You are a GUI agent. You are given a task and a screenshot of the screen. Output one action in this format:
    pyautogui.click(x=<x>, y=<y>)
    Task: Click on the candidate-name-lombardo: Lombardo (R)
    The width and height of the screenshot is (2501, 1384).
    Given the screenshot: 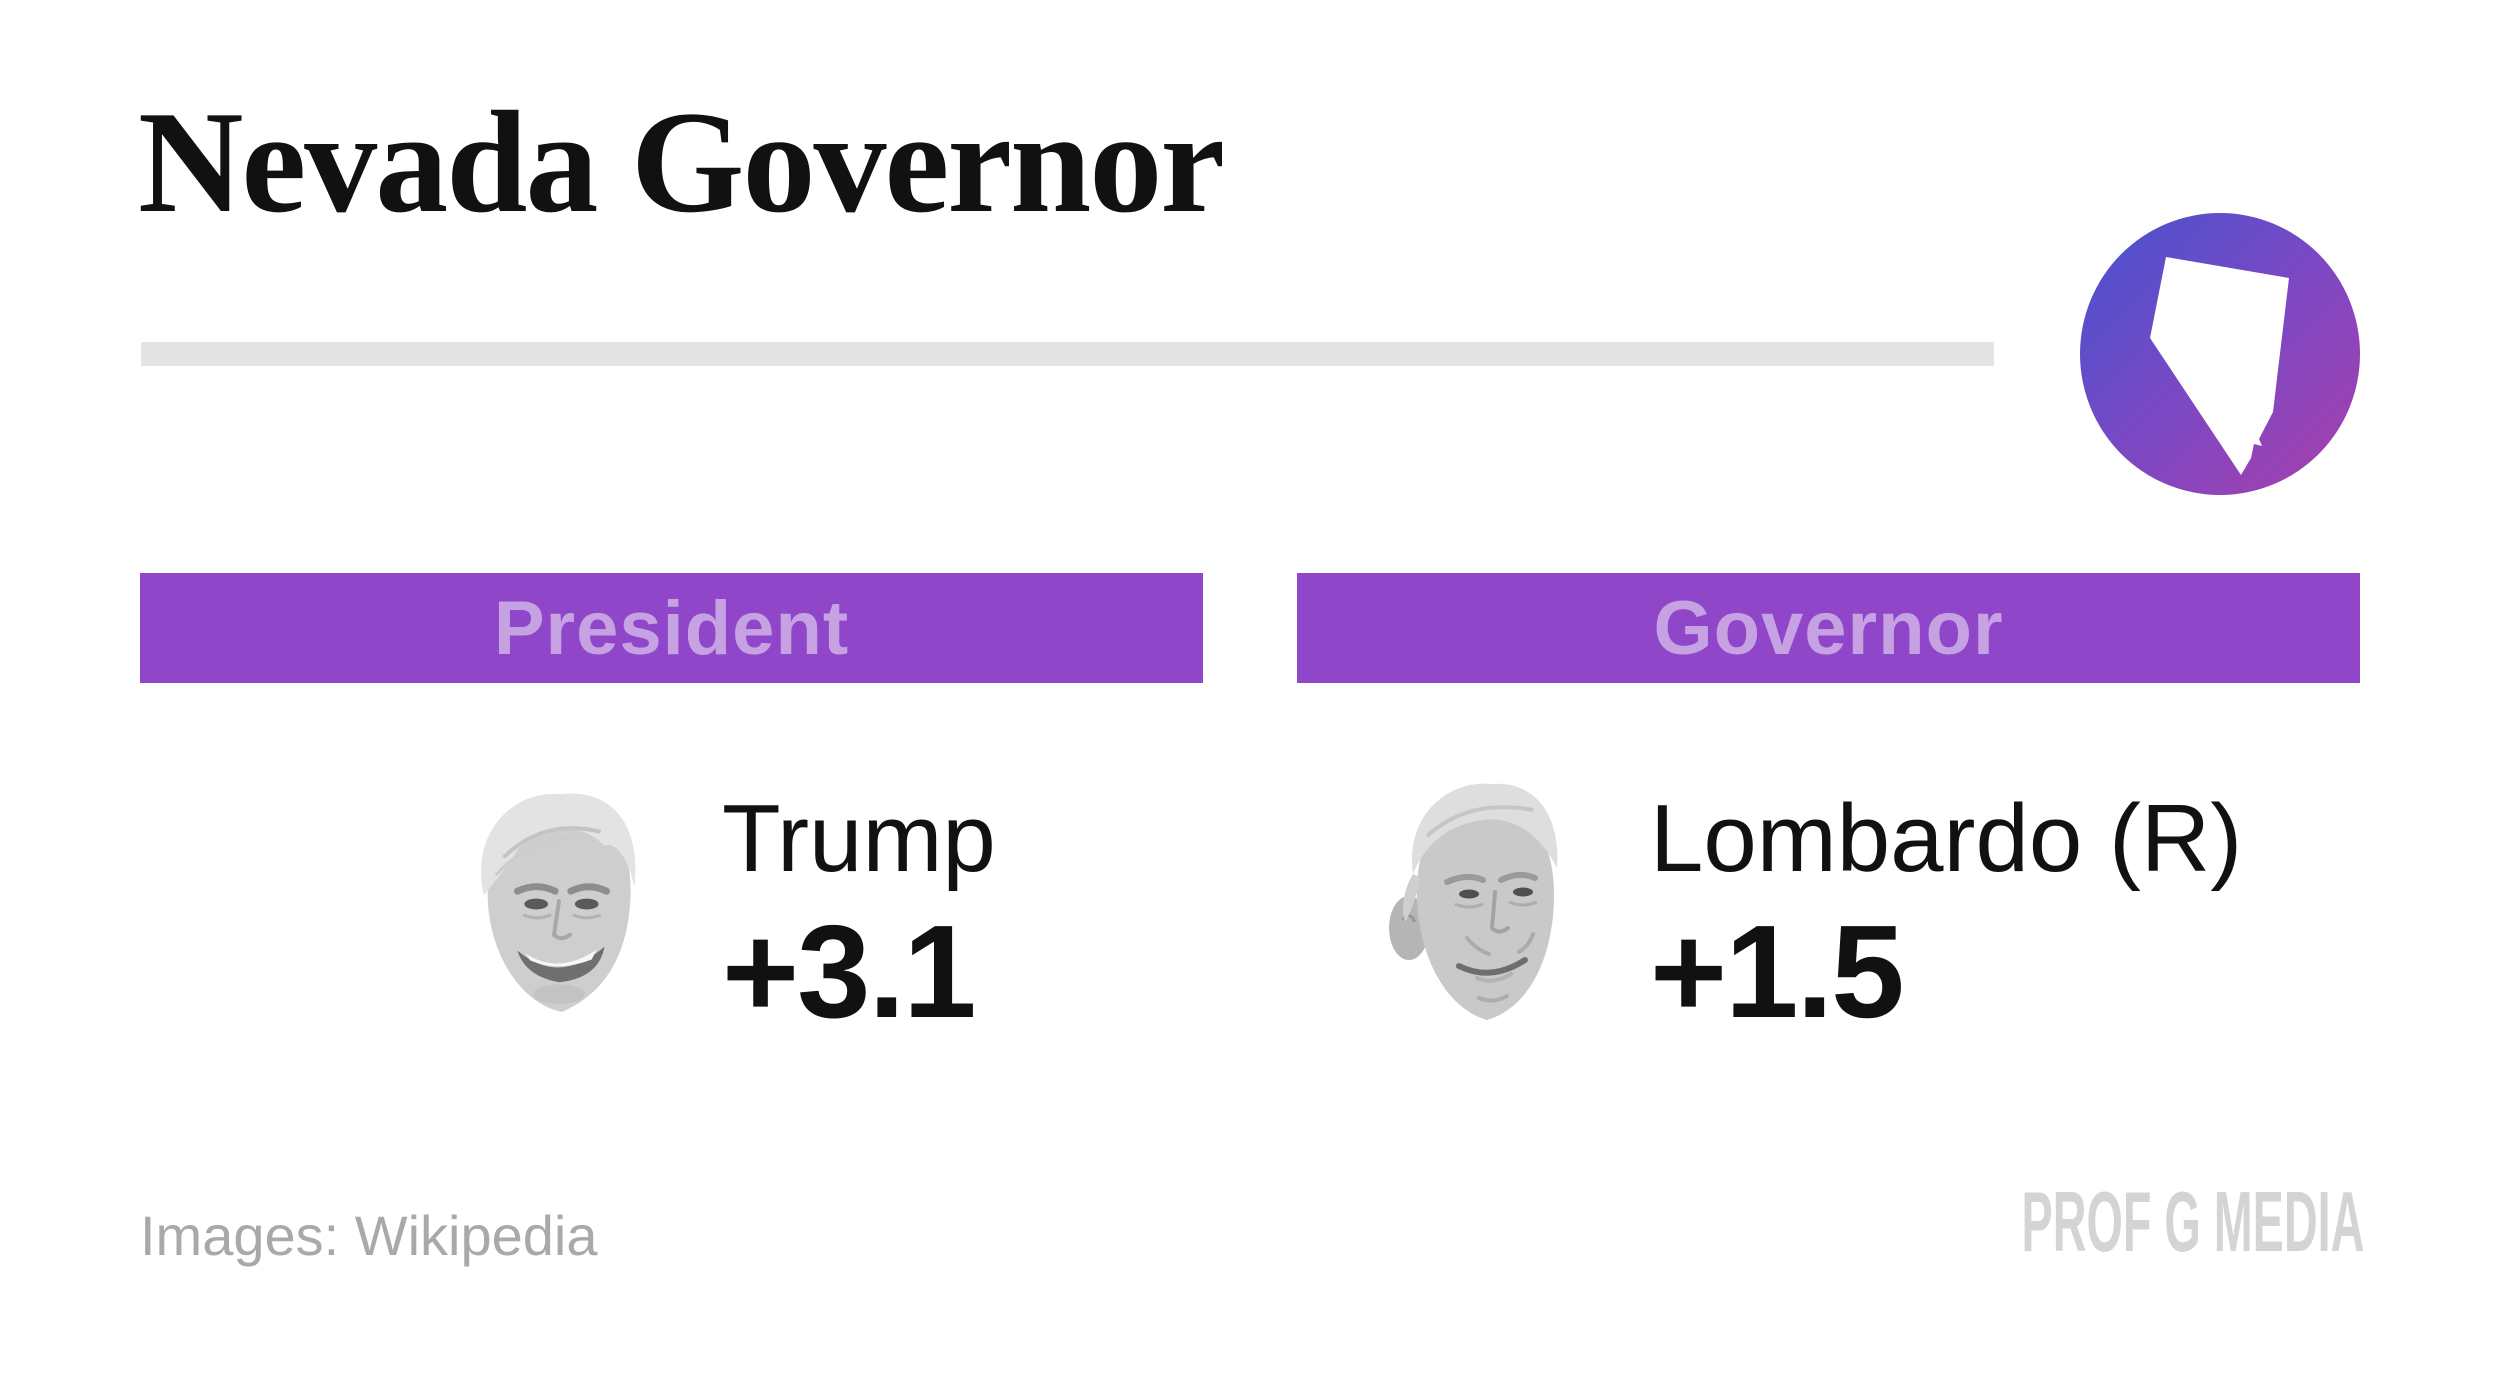 What is the action you would take?
    pyautogui.click(x=1946, y=838)
    